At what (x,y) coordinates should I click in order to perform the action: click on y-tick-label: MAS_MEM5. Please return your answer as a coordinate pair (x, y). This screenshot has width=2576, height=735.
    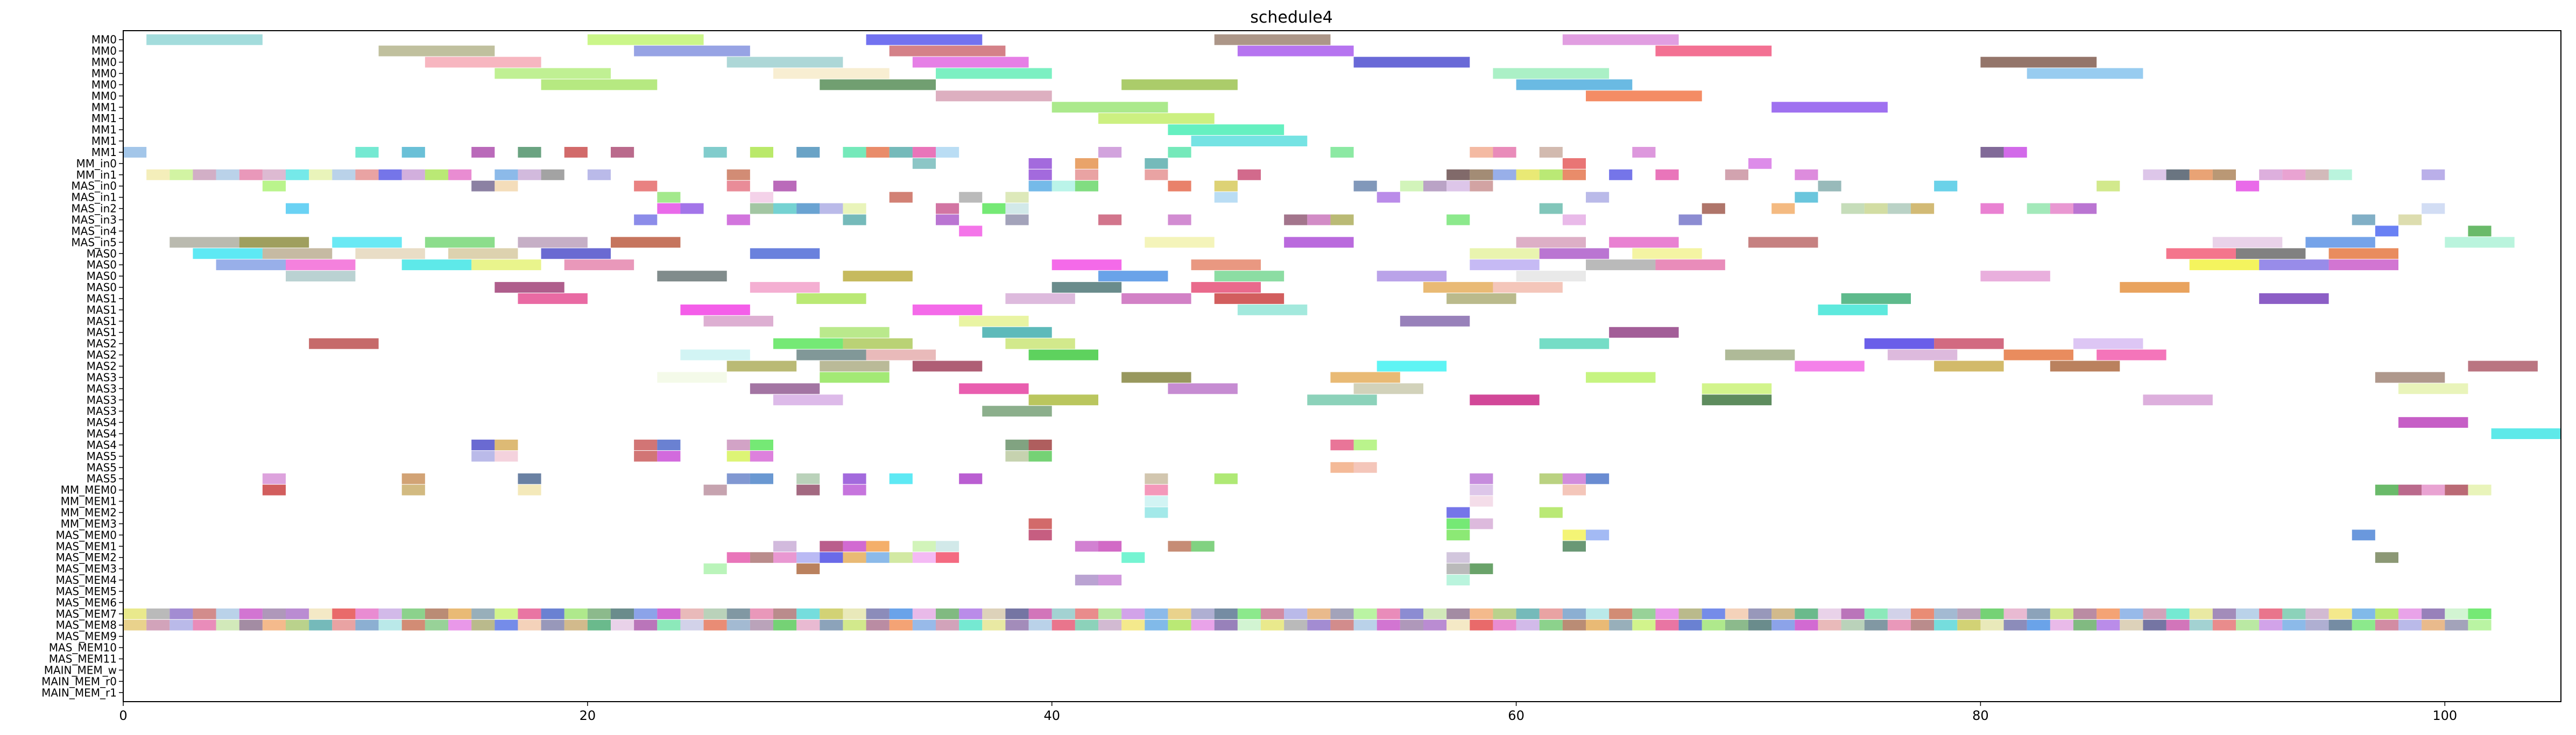
    Looking at the image, I should click on (86, 591).